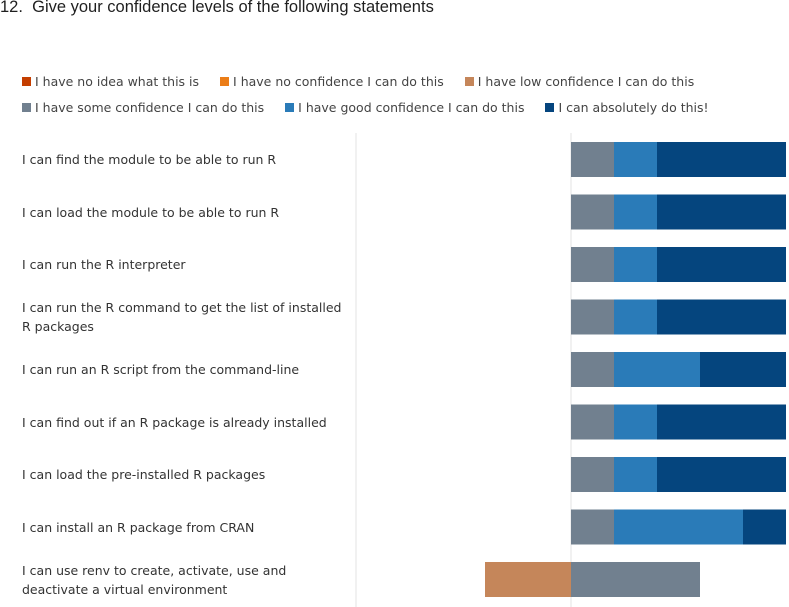 The height and width of the screenshot is (607, 789). I want to click on category-label: I can load the pre-installed R packages, so click(144, 474).